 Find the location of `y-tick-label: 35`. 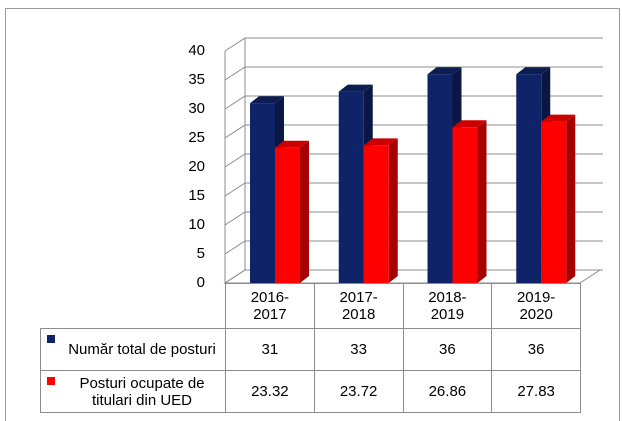

y-tick-label: 35 is located at coordinates (196, 79).